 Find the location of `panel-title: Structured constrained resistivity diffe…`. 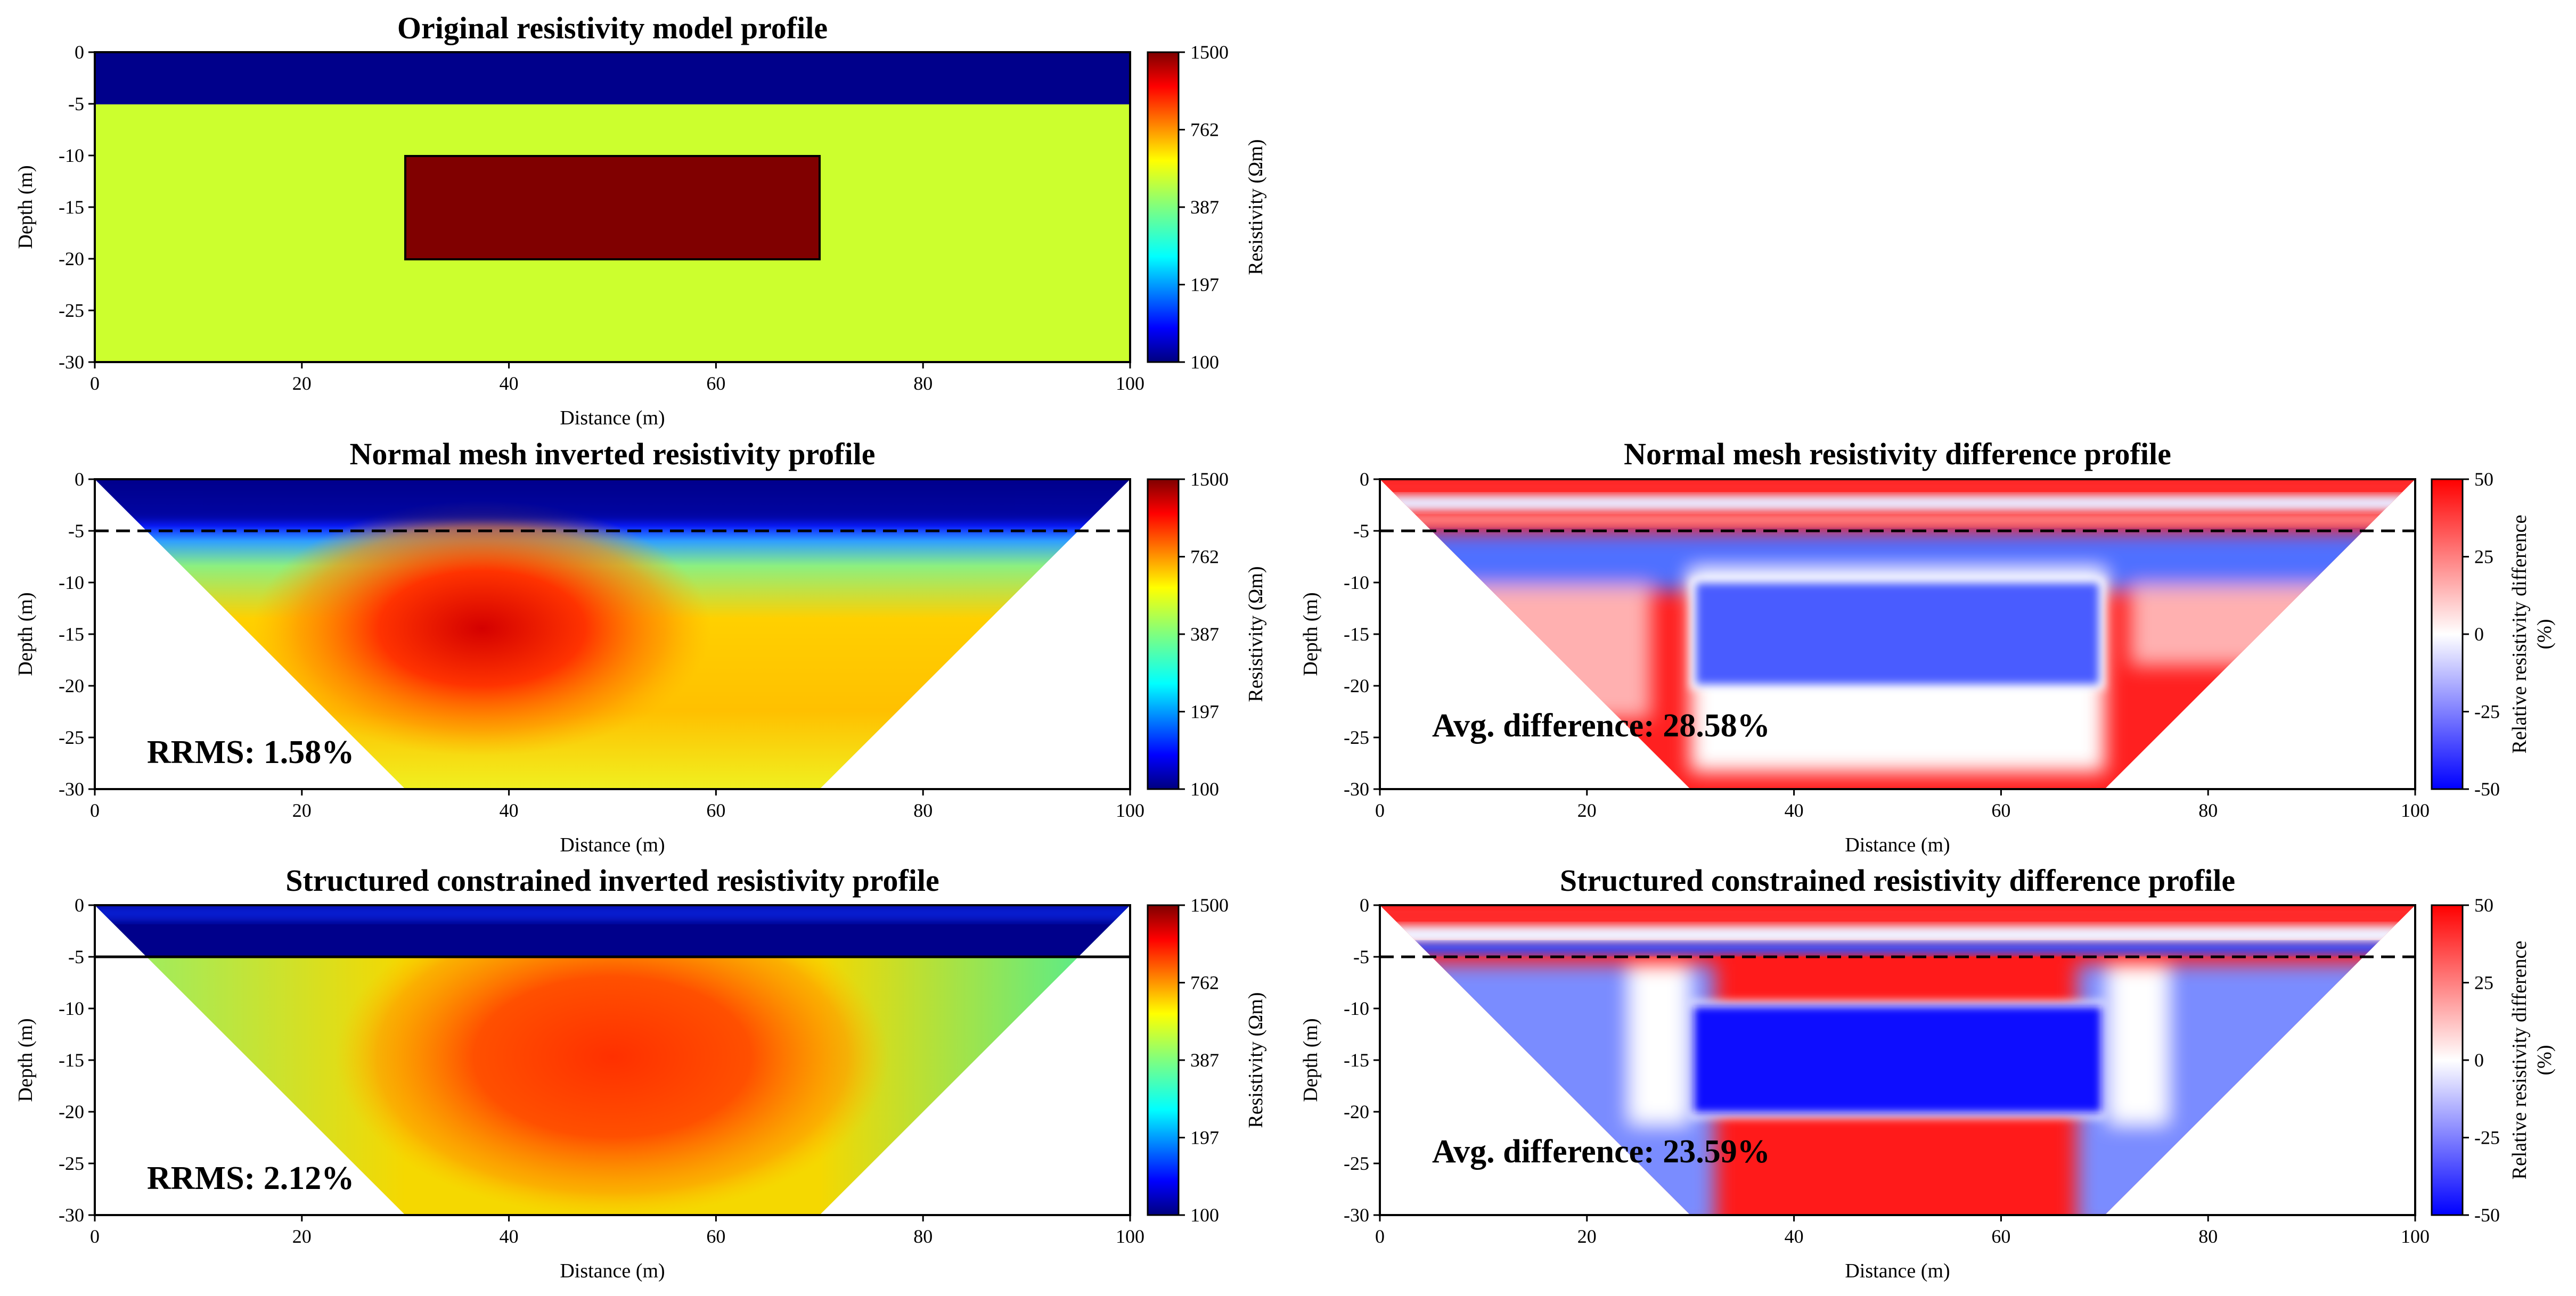

panel-title: Structured constrained resistivity diffe… is located at coordinates (1897, 880).